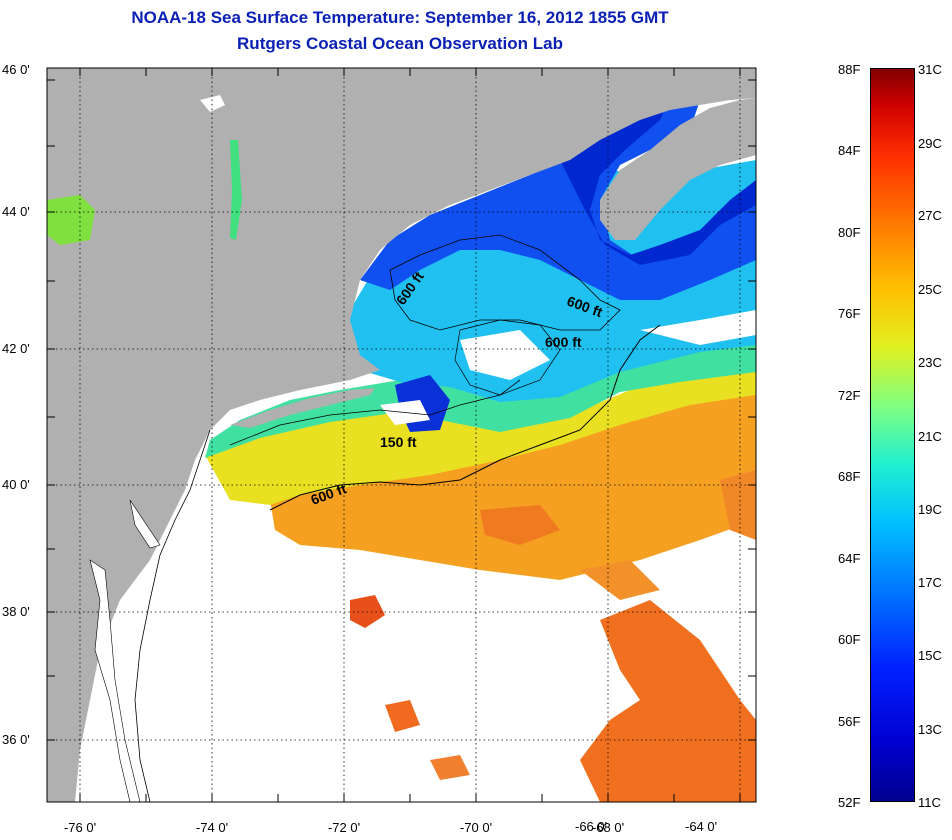 The image size is (952, 840). What do you see at coordinates (563, 342) in the screenshot?
I see `contour-label-600ft-3: 600 ft` at bounding box center [563, 342].